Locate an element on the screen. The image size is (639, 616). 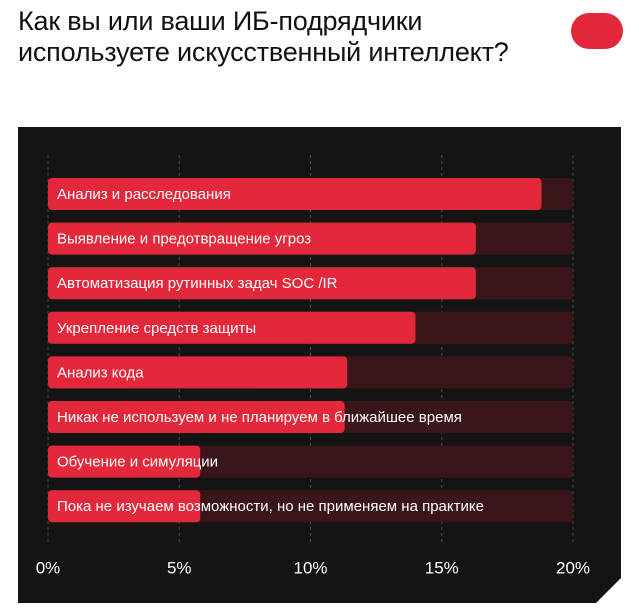
x-tick-label: 20% is located at coordinates (573, 567).